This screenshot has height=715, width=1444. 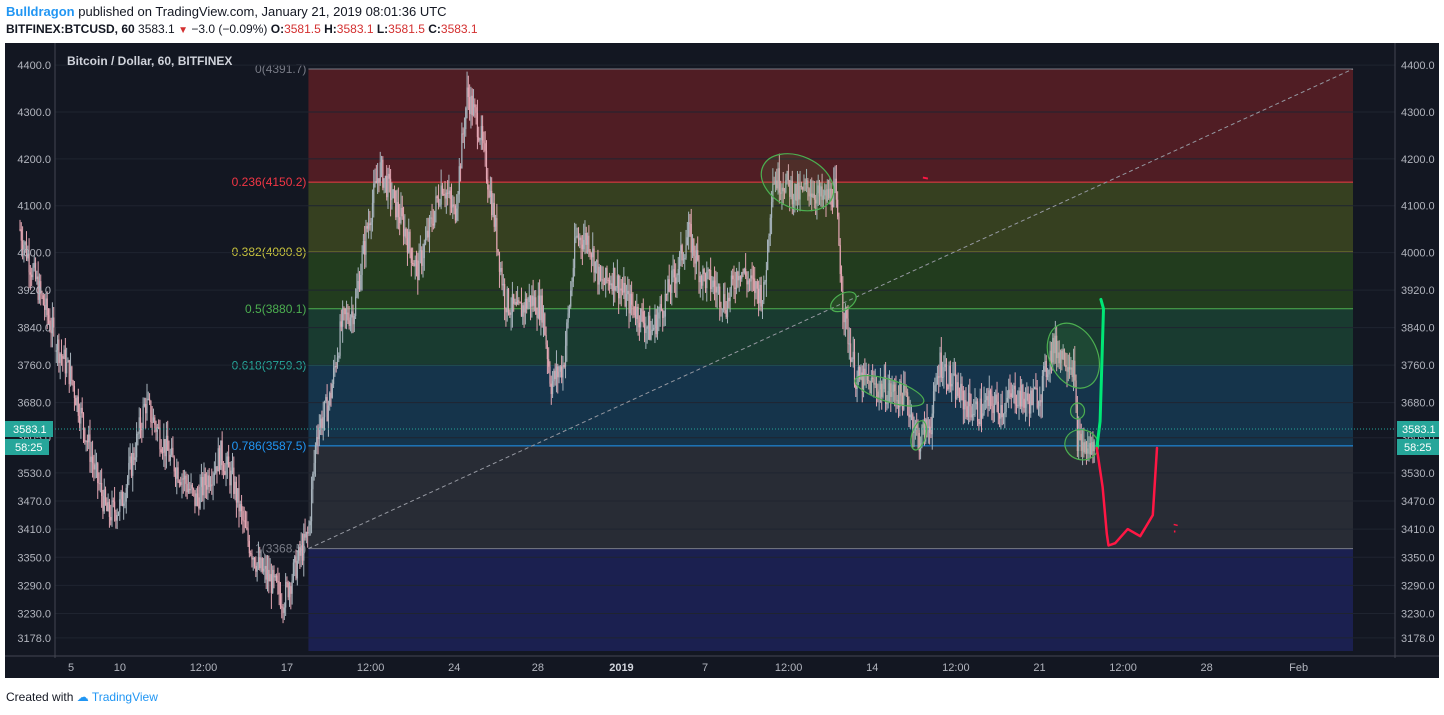 I want to click on low-value: 3581.5, so click(x=406, y=29).